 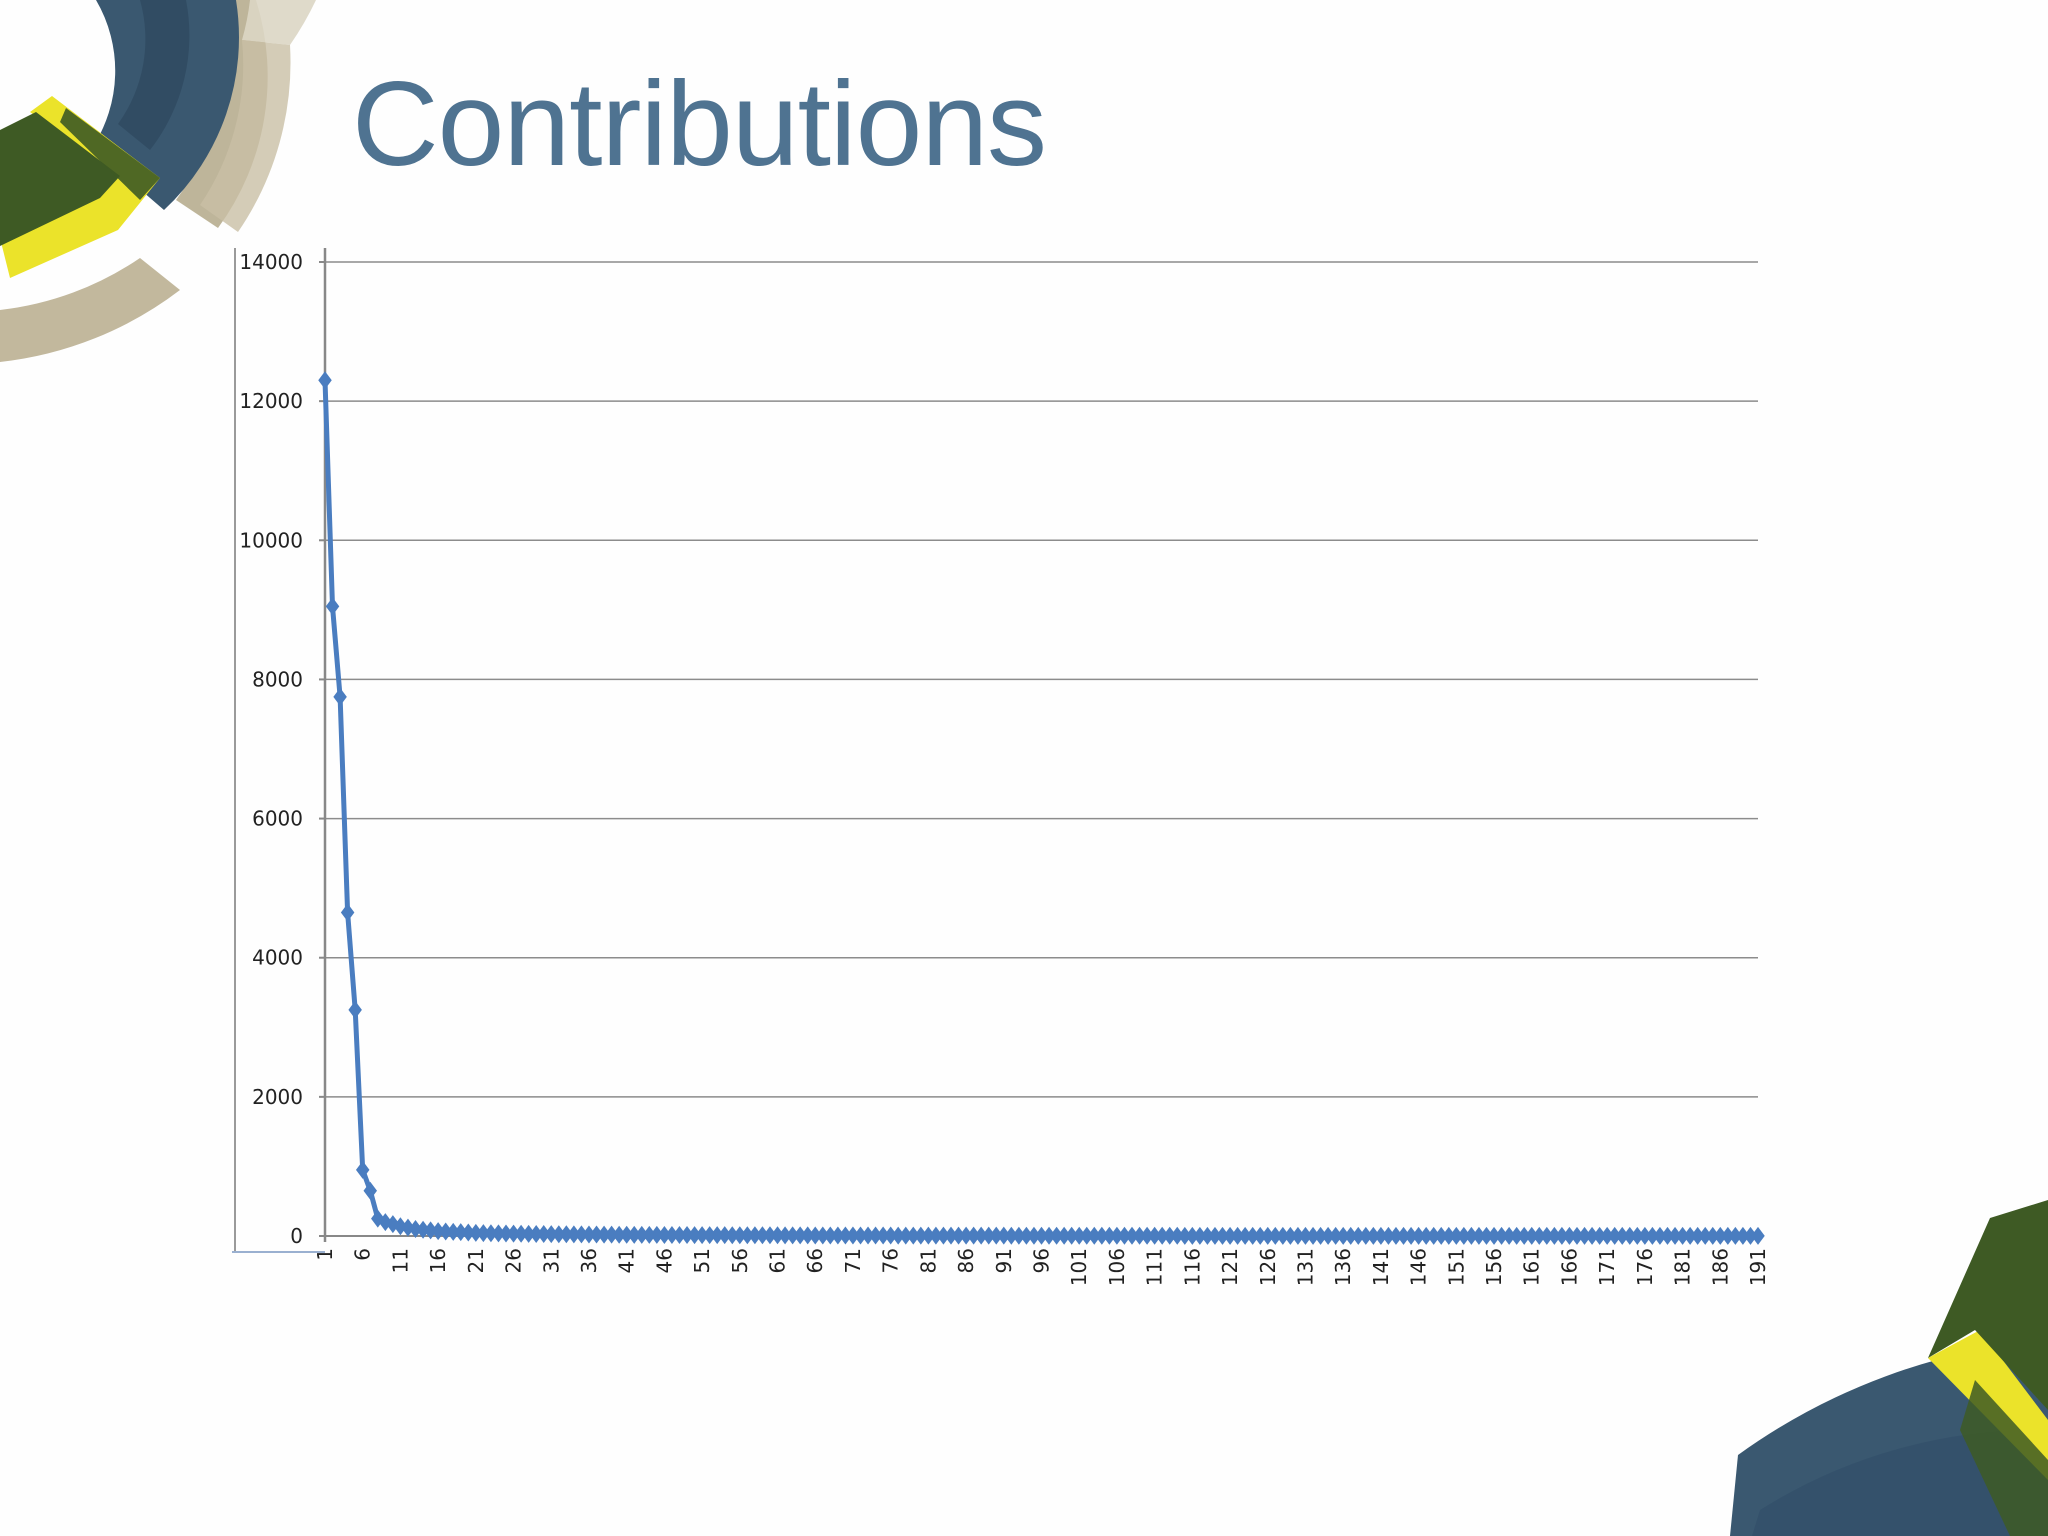 I want to click on slide-title: Contributions, so click(x=699, y=124).